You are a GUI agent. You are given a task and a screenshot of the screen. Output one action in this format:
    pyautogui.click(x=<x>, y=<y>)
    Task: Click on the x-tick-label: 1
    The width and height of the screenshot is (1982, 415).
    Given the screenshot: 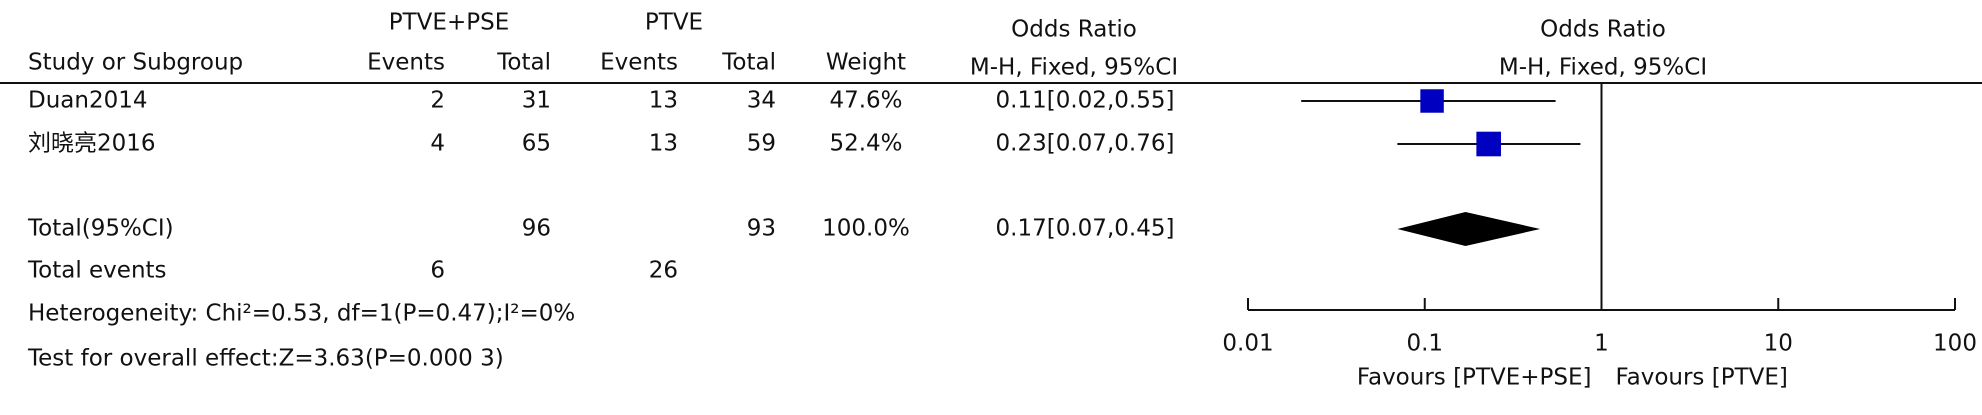 What is the action you would take?
    pyautogui.click(x=1601, y=344)
    